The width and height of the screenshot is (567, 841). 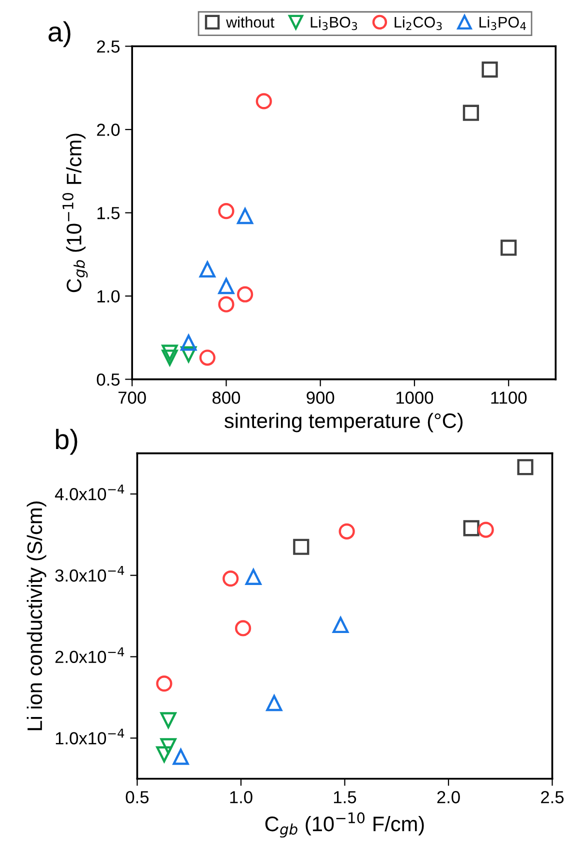 What do you see at coordinates (108, 46) in the screenshot?
I see `y-tick-label: 2.5` at bounding box center [108, 46].